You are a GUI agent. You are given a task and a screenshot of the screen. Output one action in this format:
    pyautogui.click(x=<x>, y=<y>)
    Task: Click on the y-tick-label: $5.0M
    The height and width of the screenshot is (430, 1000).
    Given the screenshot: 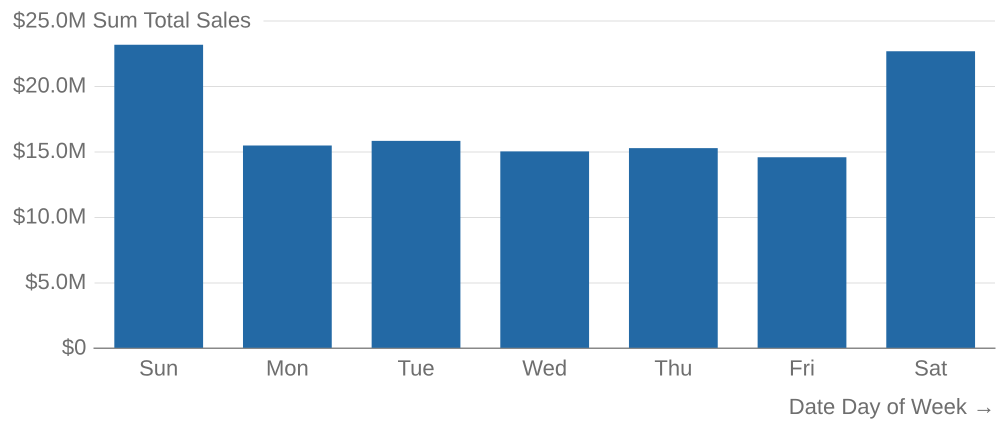 What is the action you would take?
    pyautogui.click(x=55, y=281)
    